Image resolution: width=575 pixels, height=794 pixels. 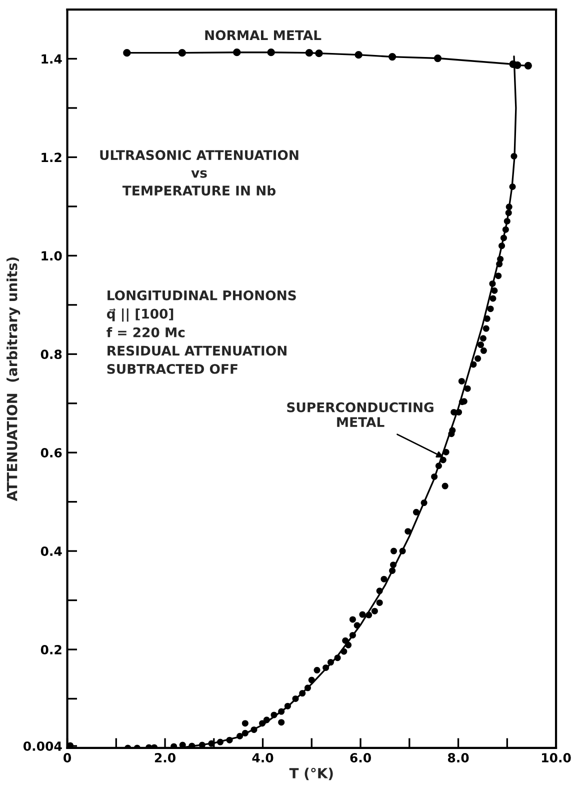 What do you see at coordinates (360, 414) in the screenshot?
I see `annotation: SUPERCONDUCTING METAL` at bounding box center [360, 414].